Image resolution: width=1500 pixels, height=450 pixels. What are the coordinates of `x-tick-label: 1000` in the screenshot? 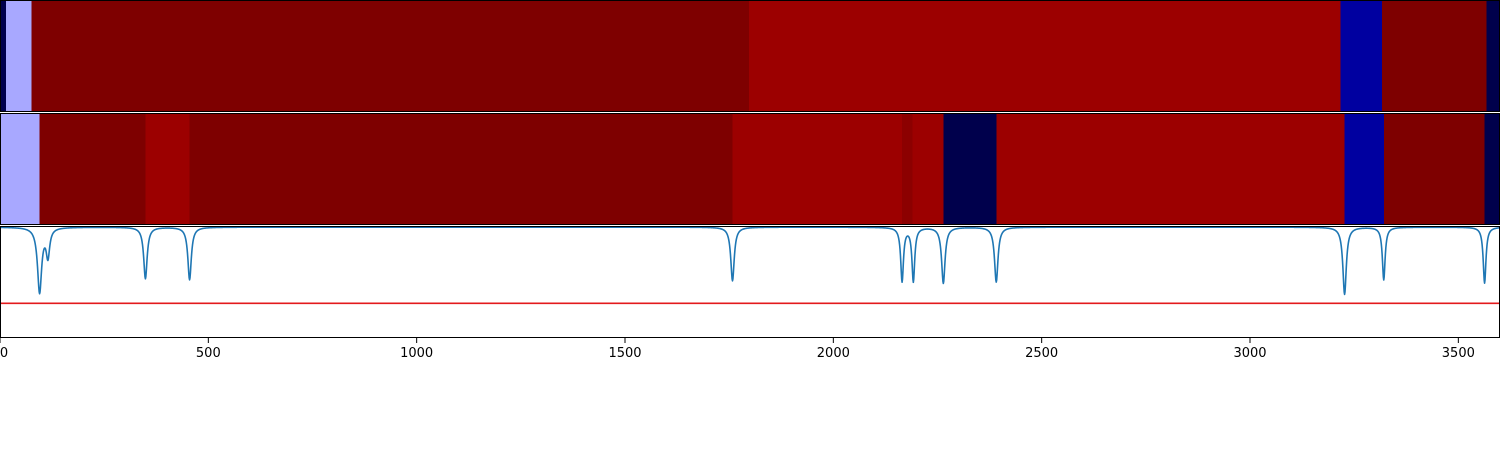 It's located at (416, 353).